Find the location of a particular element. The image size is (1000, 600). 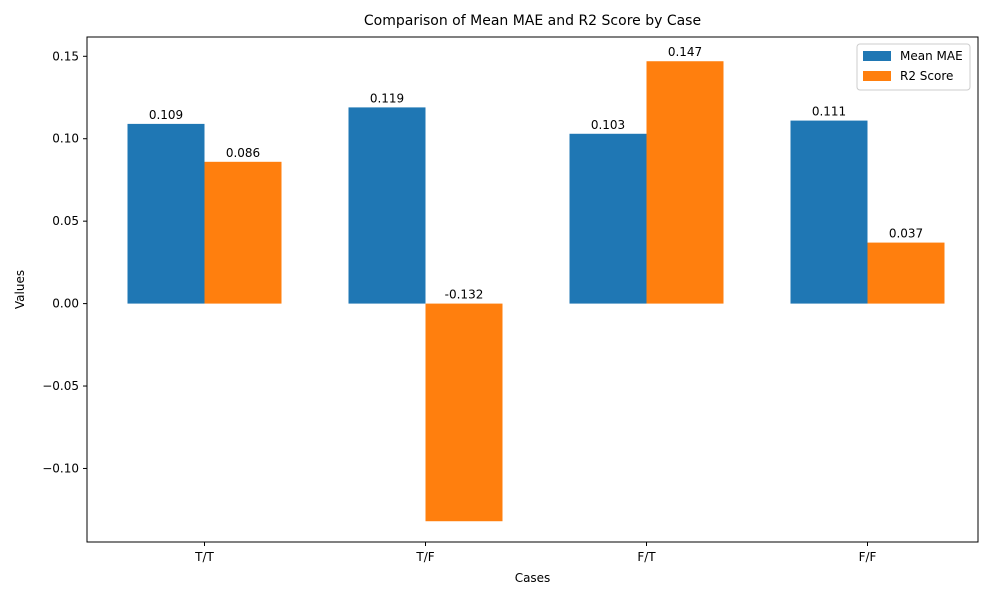

x-axis: T/T T/F F/T F/F is located at coordinates (535, 553).